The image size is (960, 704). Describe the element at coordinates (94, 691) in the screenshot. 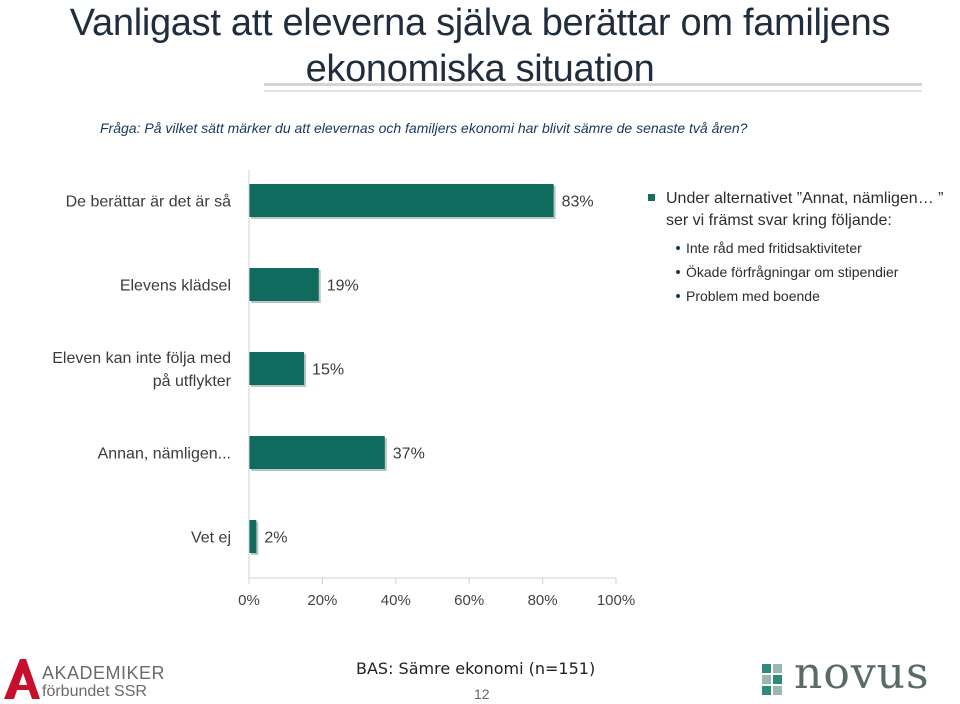

I see `logo-text-line-2: förbundet SSR` at that location.